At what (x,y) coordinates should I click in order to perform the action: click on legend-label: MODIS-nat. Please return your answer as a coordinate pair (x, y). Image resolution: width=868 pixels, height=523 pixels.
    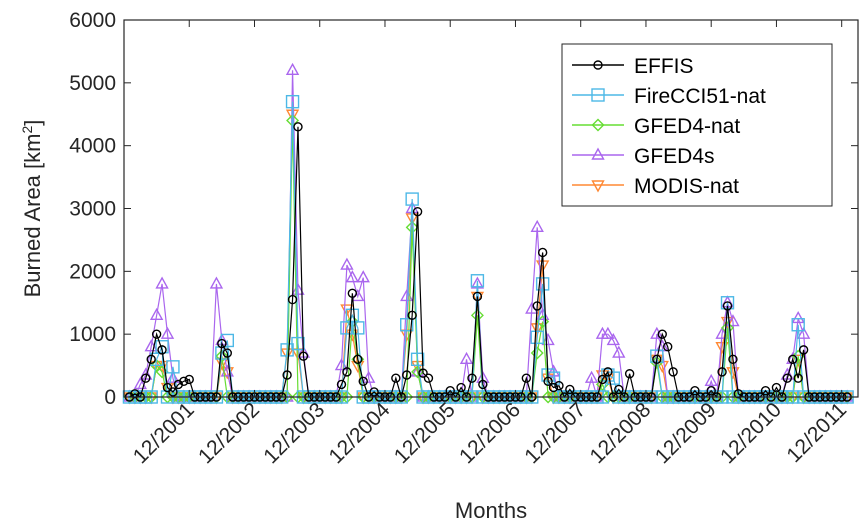
    Looking at the image, I should click on (686, 186).